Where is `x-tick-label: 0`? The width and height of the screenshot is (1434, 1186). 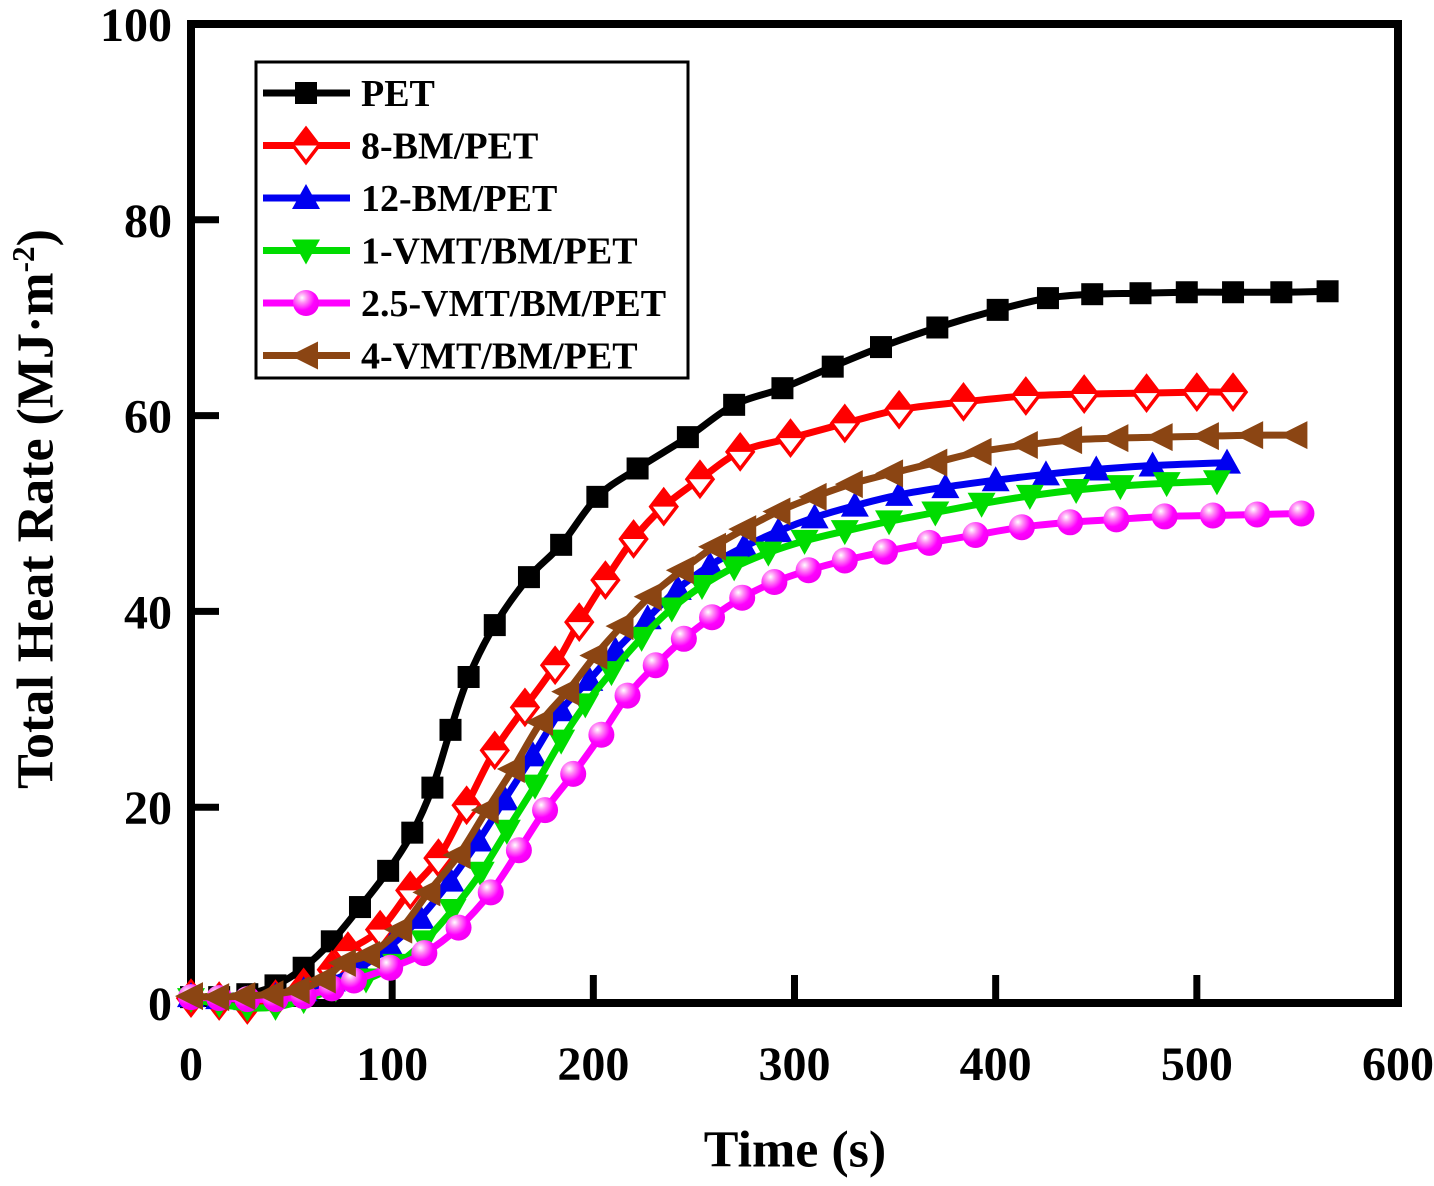
x-tick-label: 0 is located at coordinates (191, 1064).